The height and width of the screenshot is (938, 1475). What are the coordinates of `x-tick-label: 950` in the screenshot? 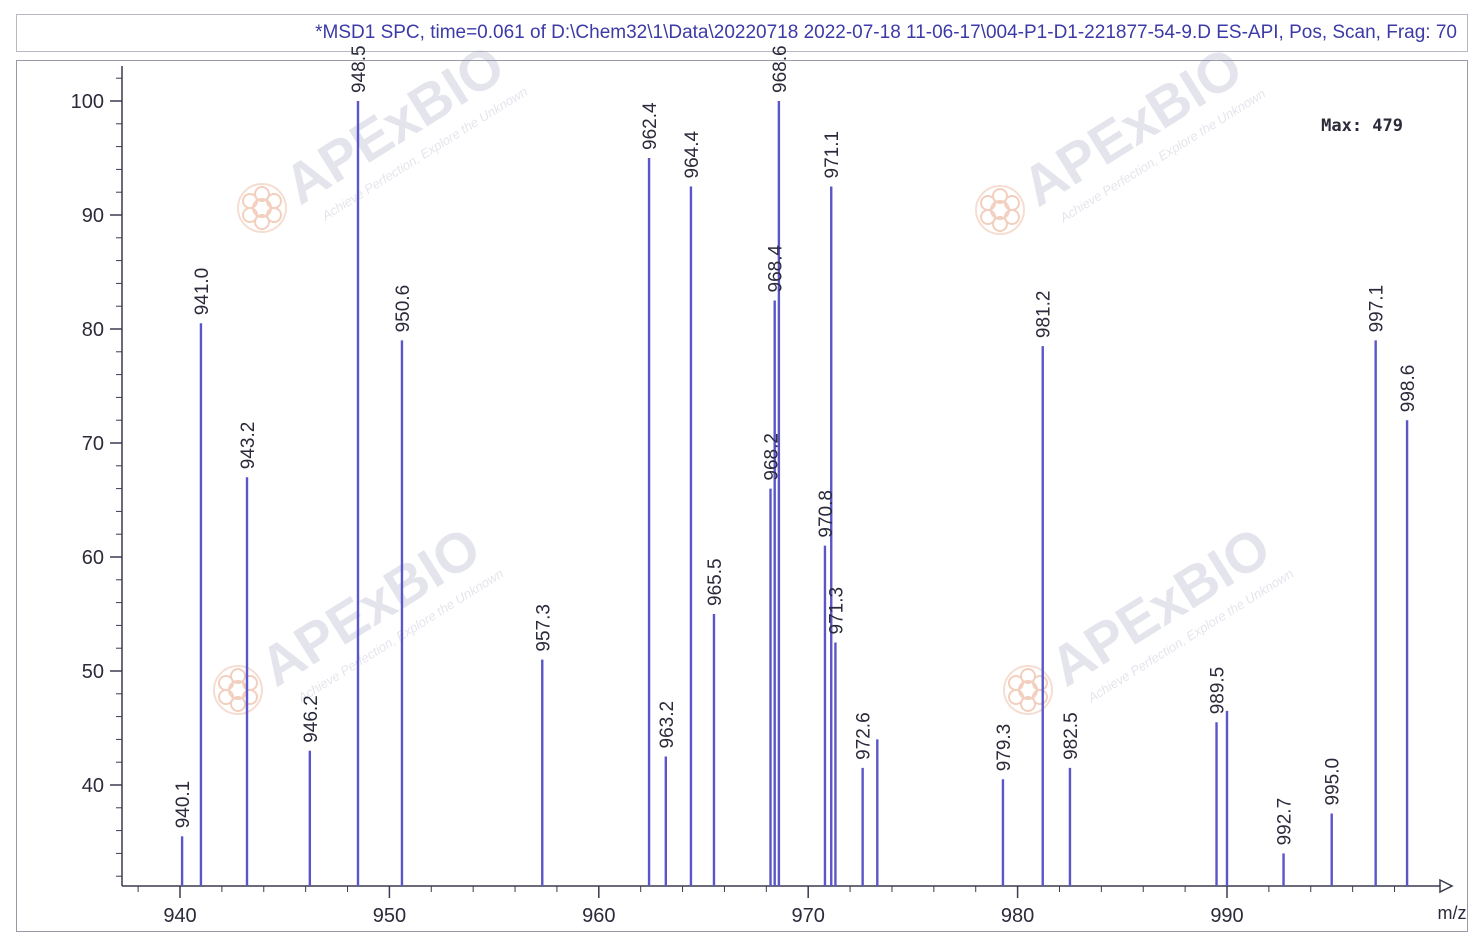 It's located at (389, 916).